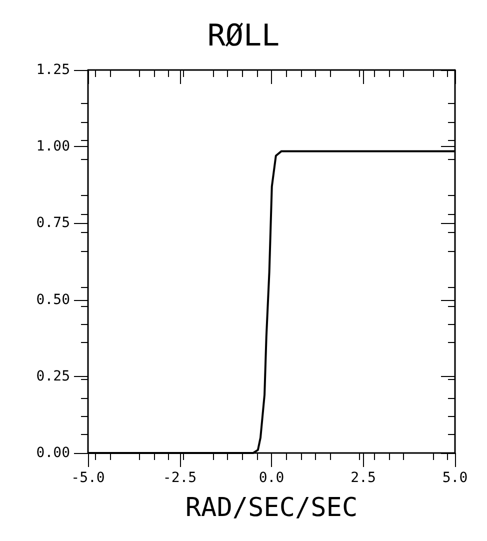 The height and width of the screenshot is (541, 487). Describe the element at coordinates (271, 508) in the screenshot. I see `x-axis-title: RAD/SEC/SEC` at that location.